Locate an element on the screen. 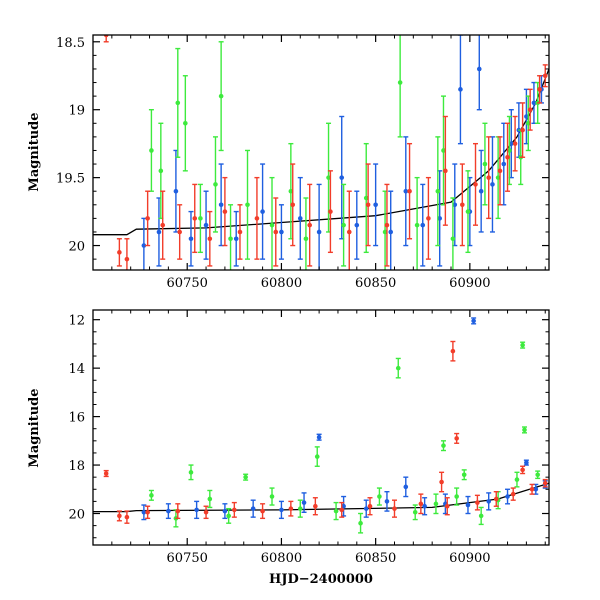 The height and width of the screenshot is (600, 600). top-y-tick-label-1: 18.5 is located at coordinates (70, 43).